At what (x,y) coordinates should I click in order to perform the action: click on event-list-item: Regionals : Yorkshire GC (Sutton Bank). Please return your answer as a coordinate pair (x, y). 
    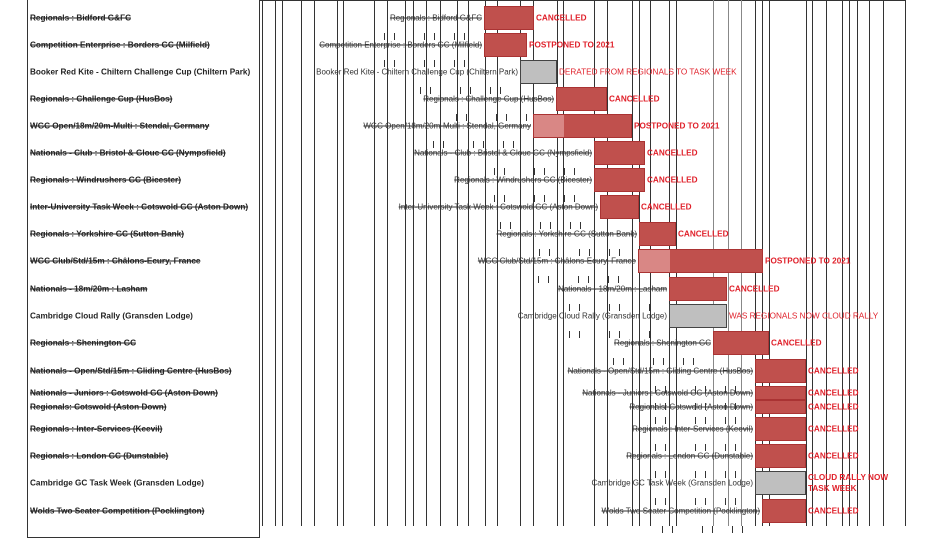
    Looking at the image, I should click on (107, 234).